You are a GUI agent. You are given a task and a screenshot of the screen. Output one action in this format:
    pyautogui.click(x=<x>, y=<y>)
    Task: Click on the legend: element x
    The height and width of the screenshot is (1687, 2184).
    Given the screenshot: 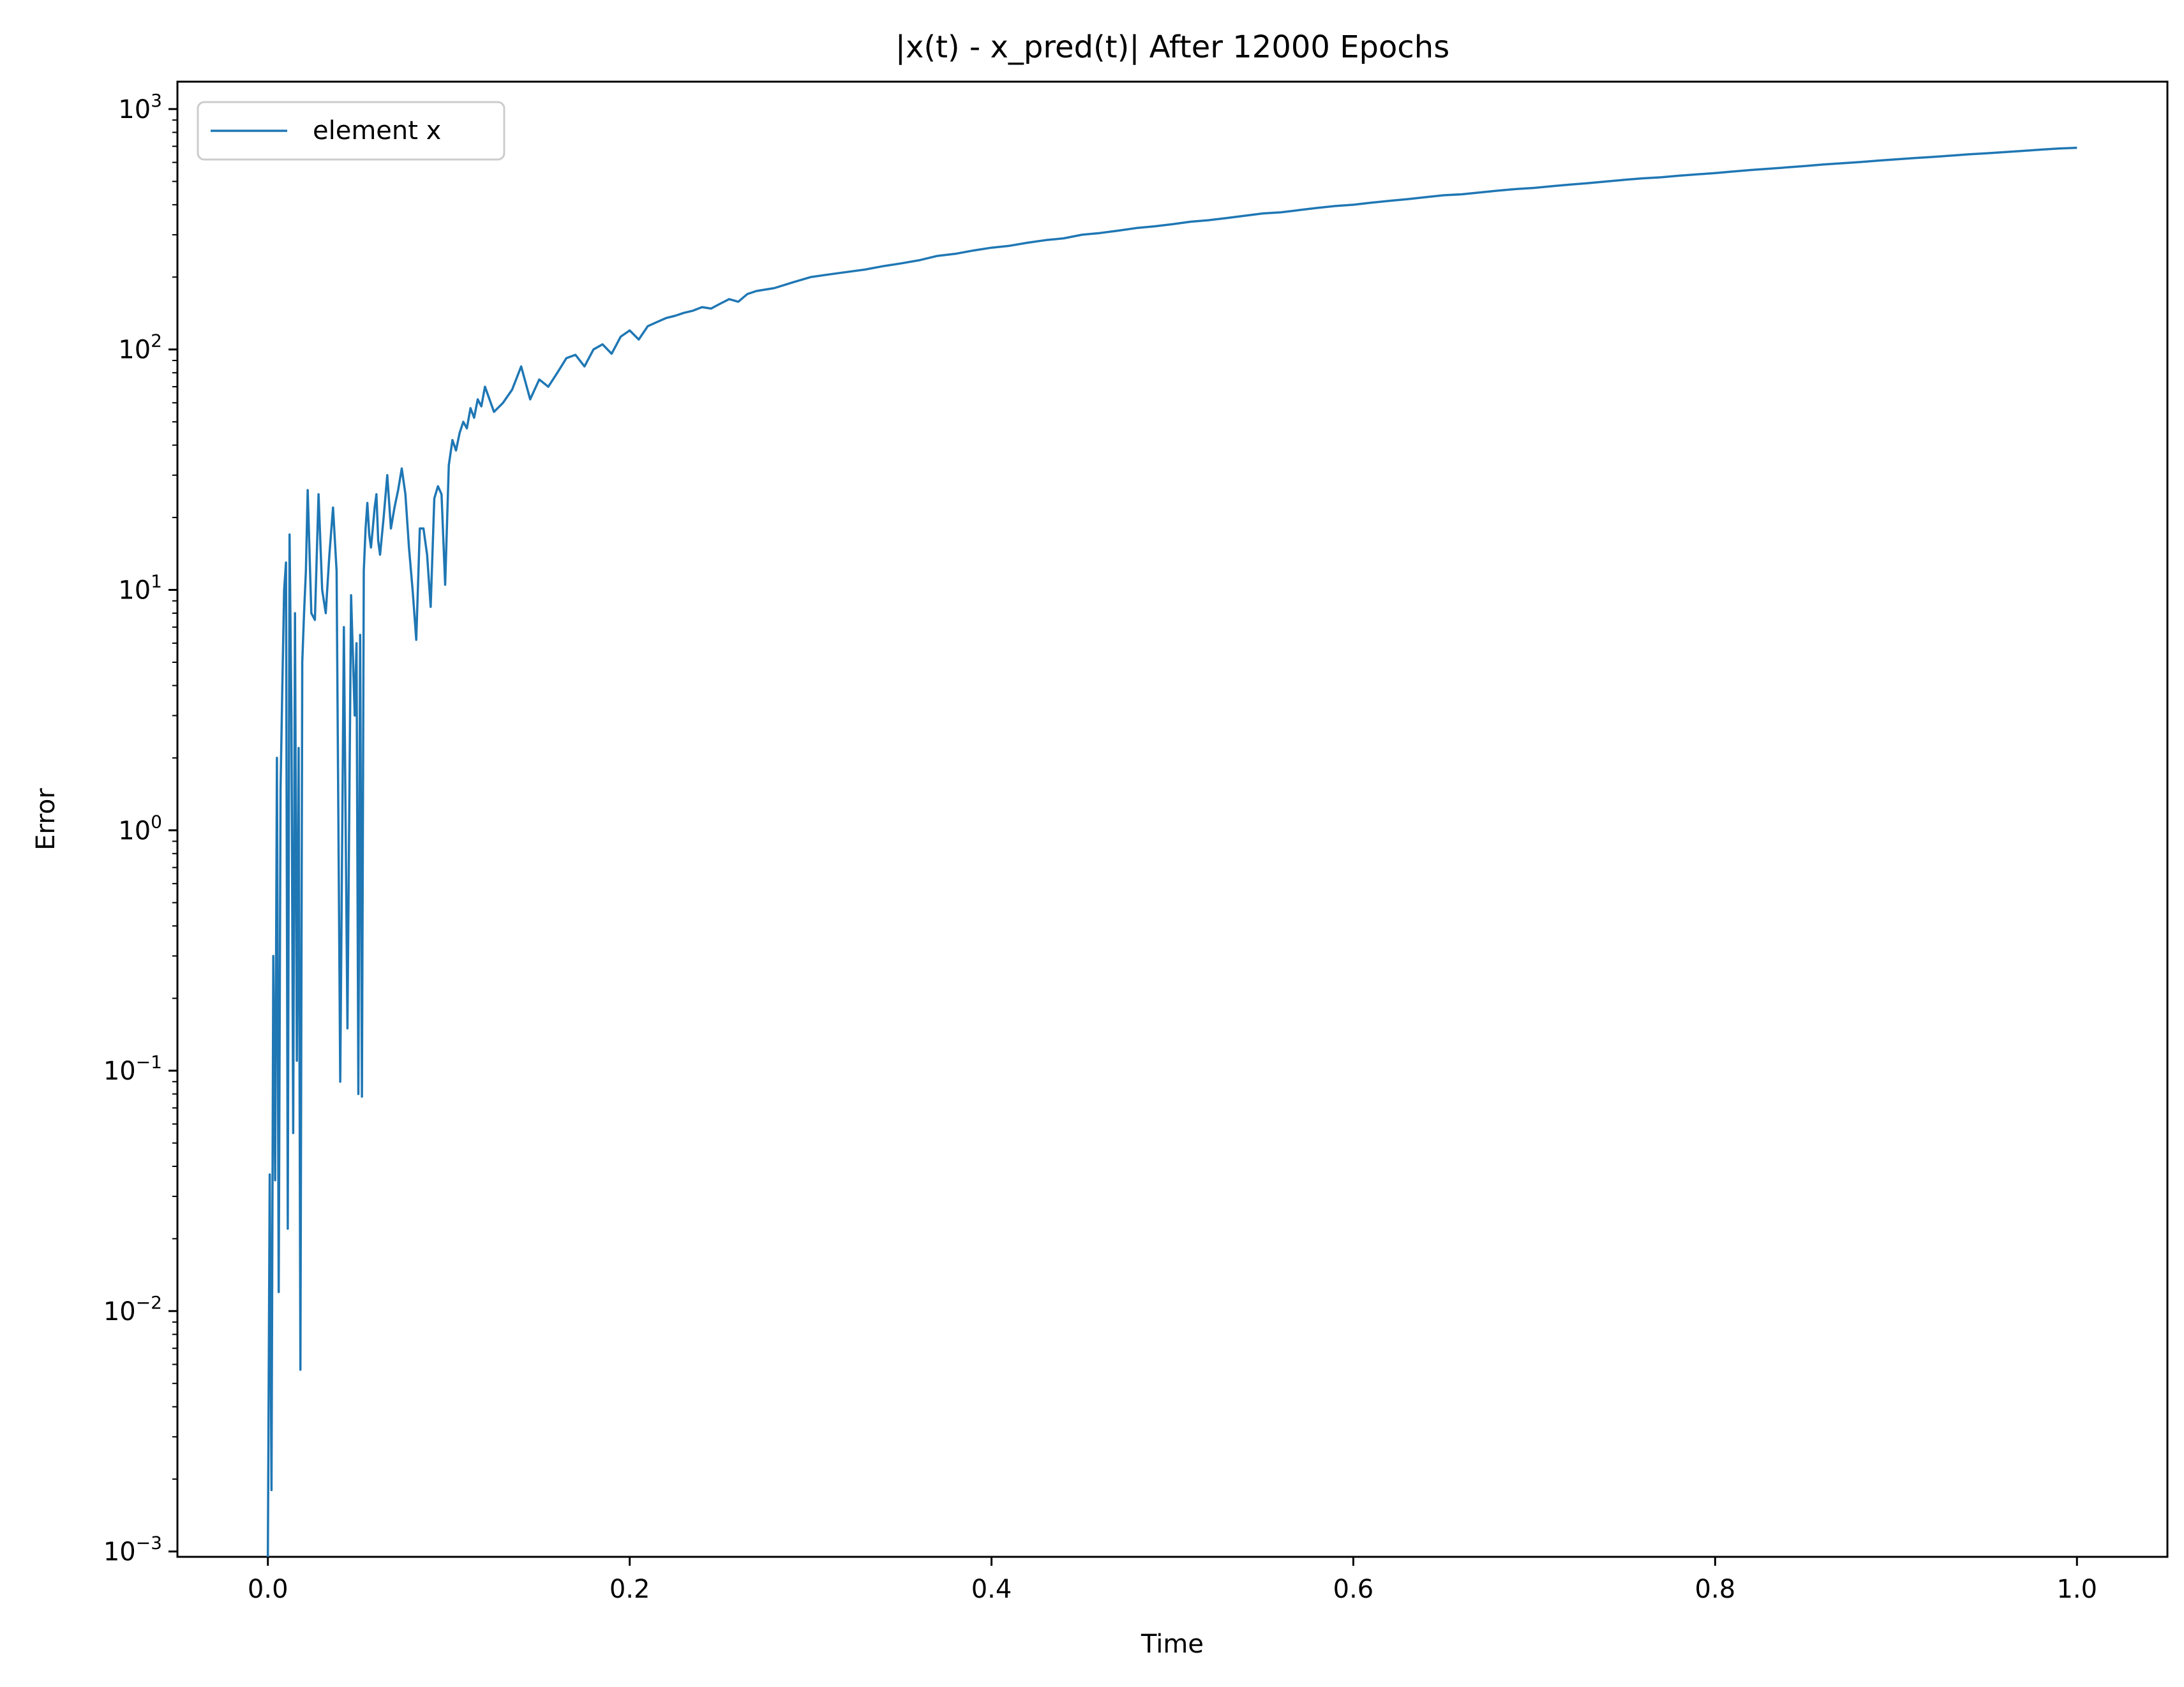 What is the action you would take?
    pyautogui.click(x=351, y=131)
    